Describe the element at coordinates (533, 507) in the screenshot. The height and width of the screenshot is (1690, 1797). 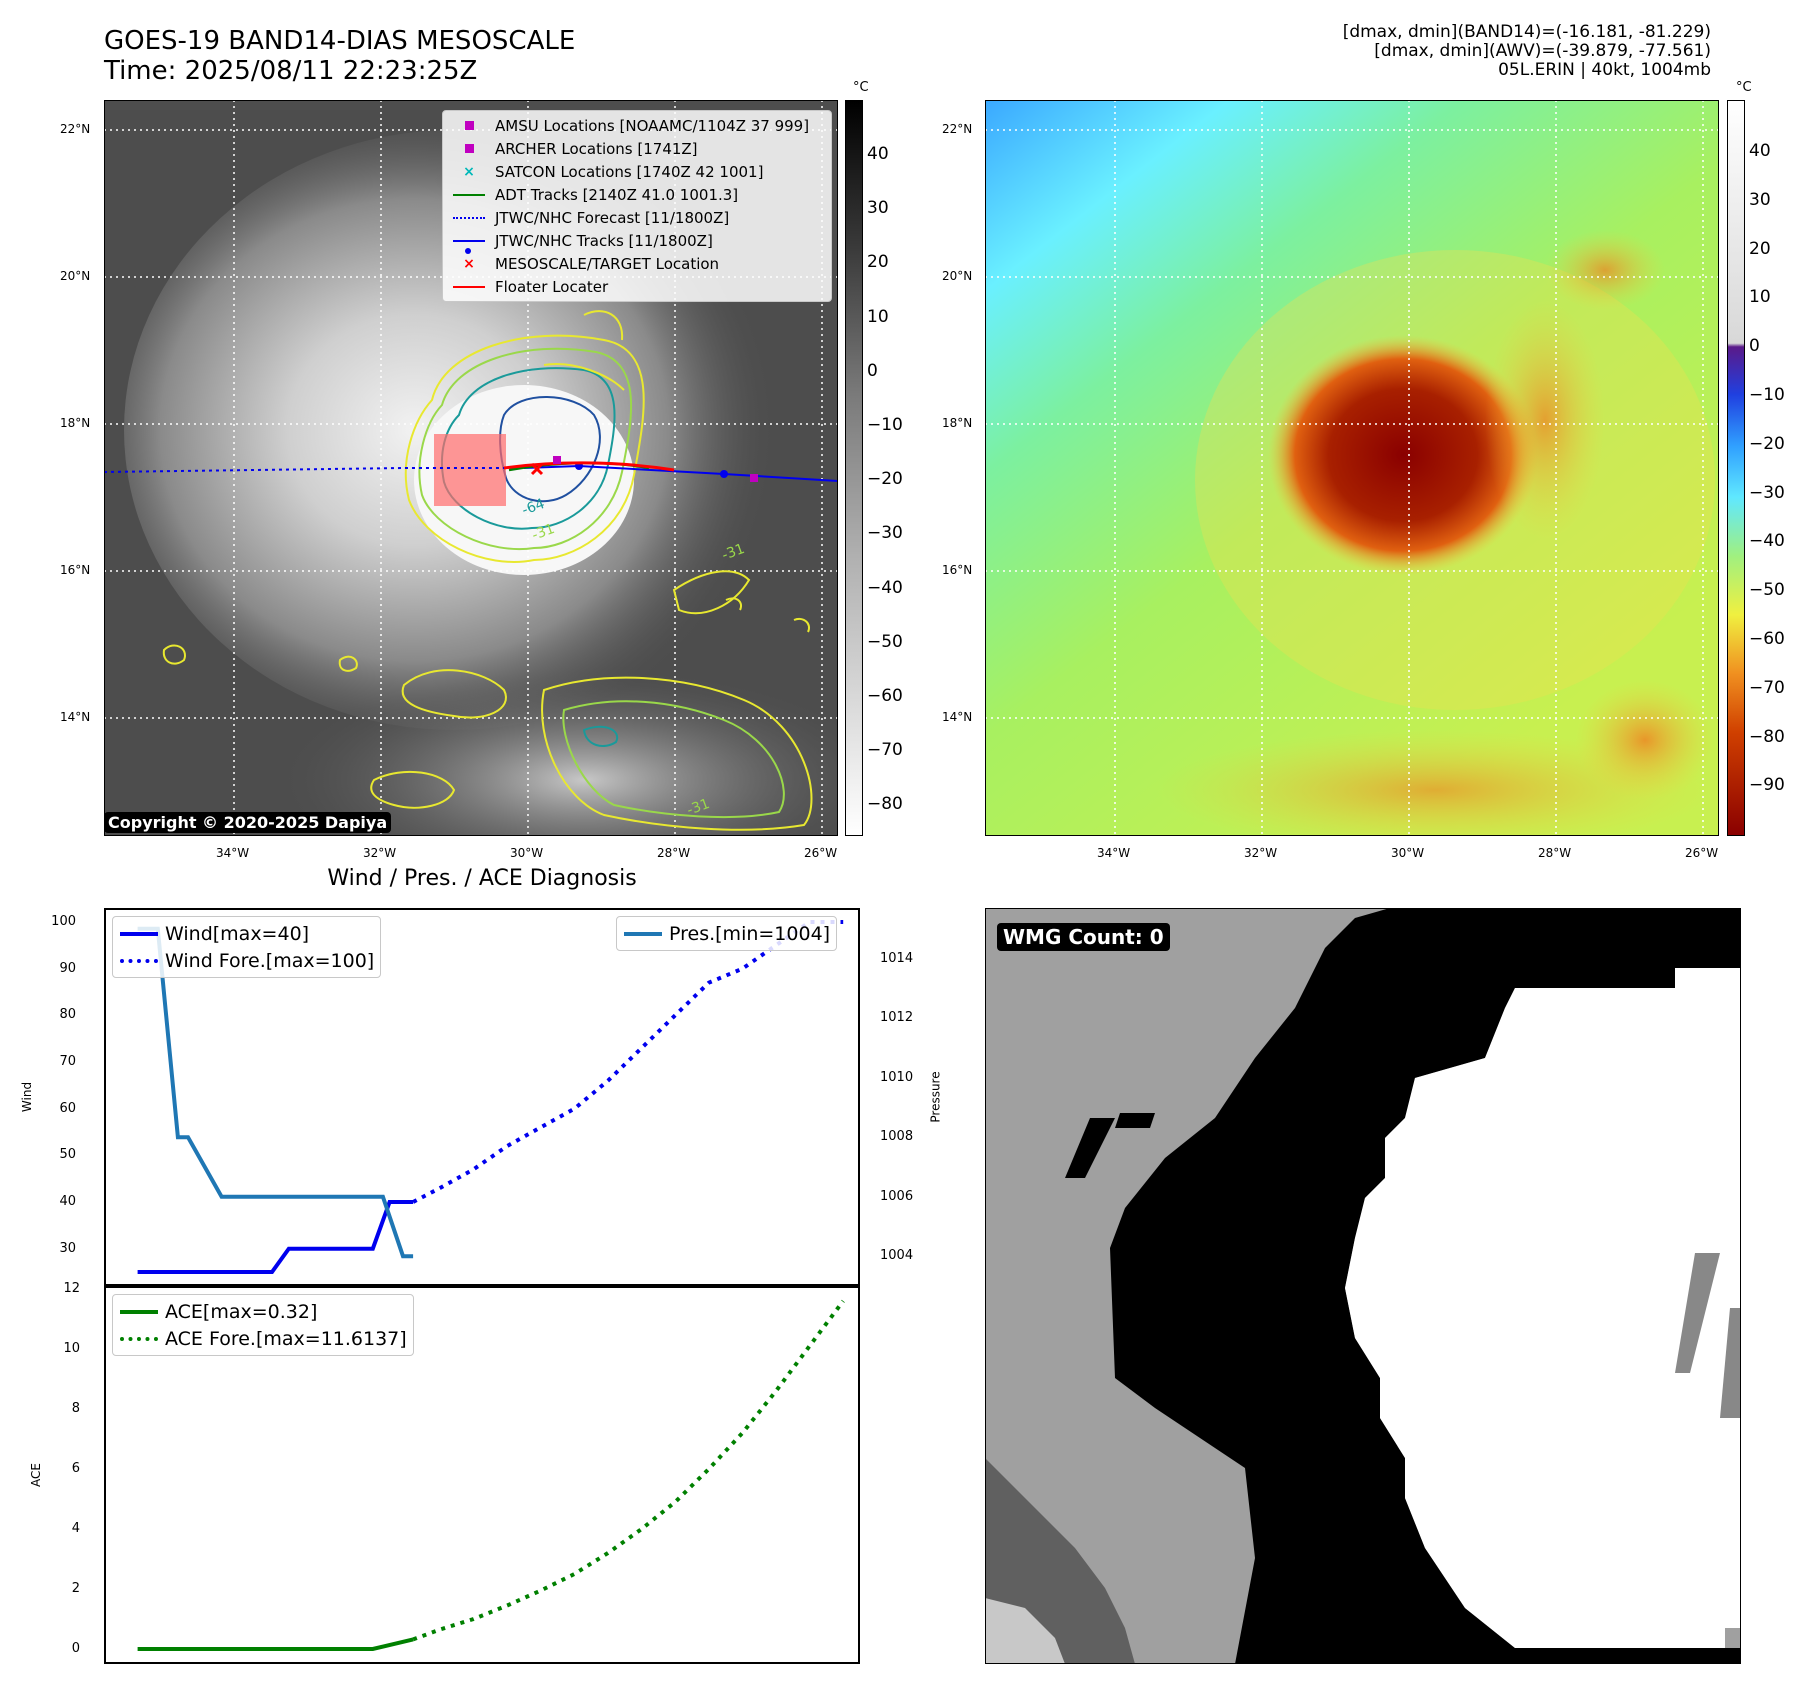
I see `contour-label-1: -64` at that location.